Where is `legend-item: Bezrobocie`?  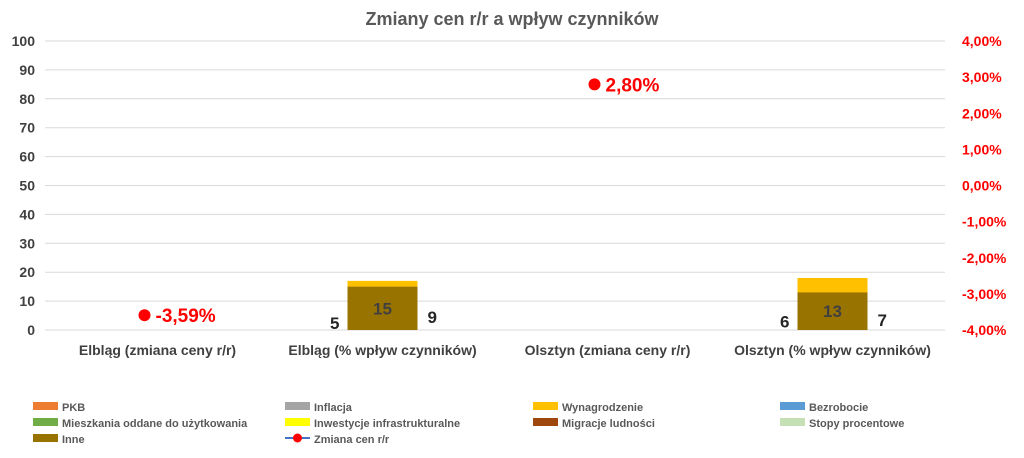
legend-item: Bezrobocie is located at coordinates (824, 408).